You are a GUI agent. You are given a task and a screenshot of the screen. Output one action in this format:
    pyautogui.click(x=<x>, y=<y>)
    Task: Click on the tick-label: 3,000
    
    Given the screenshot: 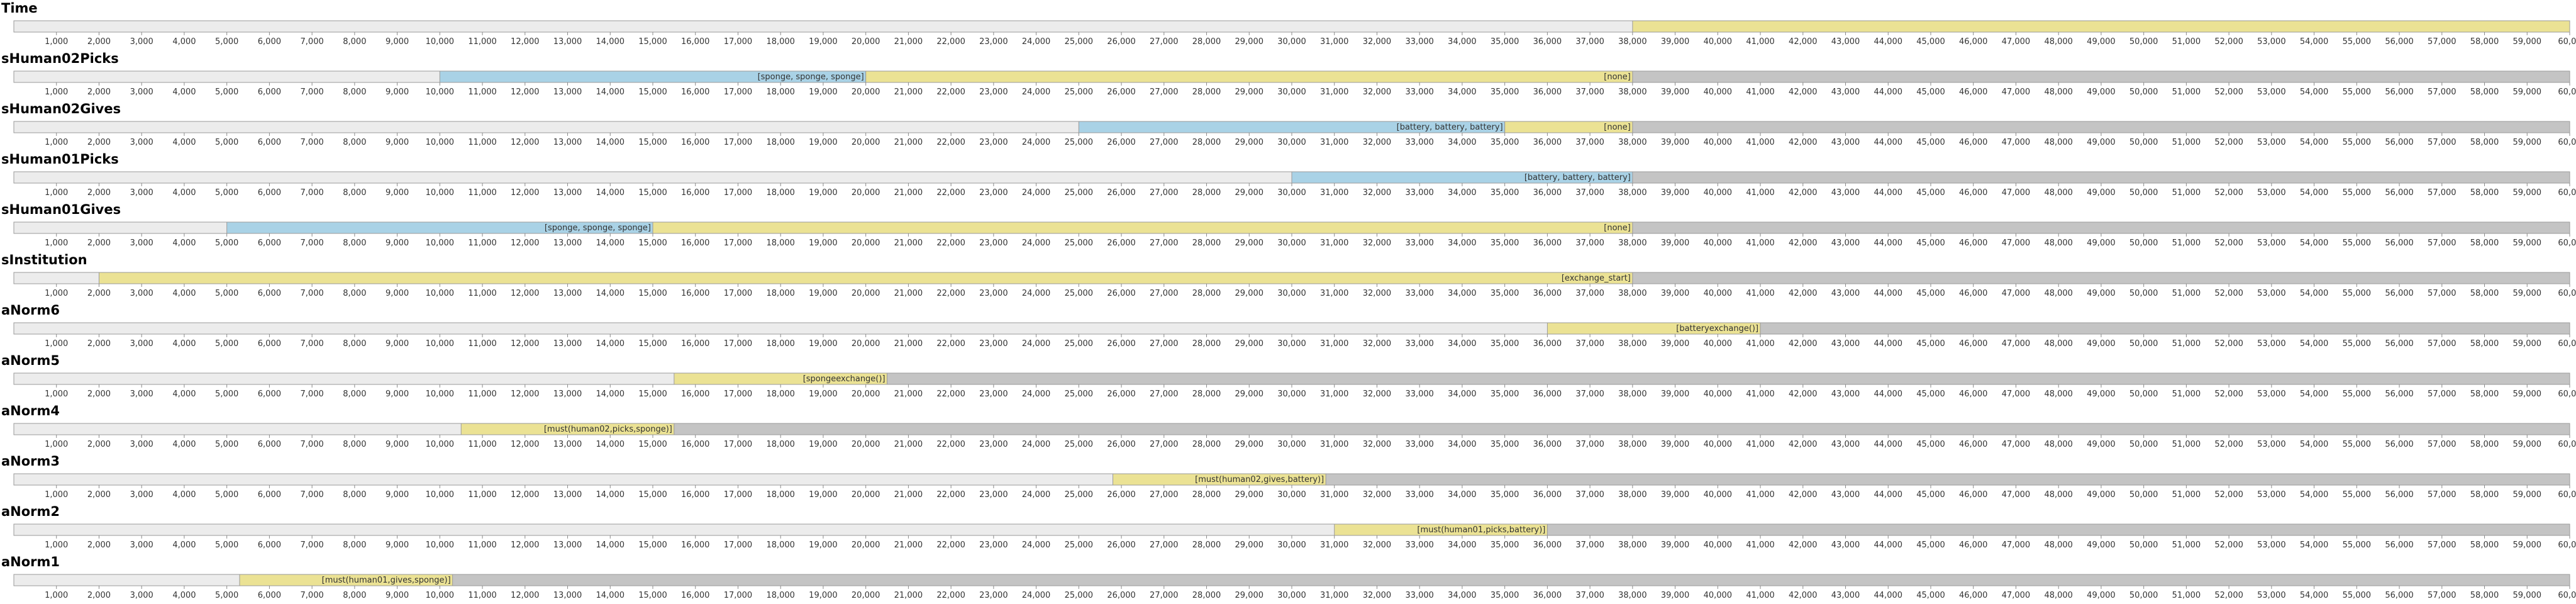 What is the action you would take?
    pyautogui.click(x=141, y=444)
    